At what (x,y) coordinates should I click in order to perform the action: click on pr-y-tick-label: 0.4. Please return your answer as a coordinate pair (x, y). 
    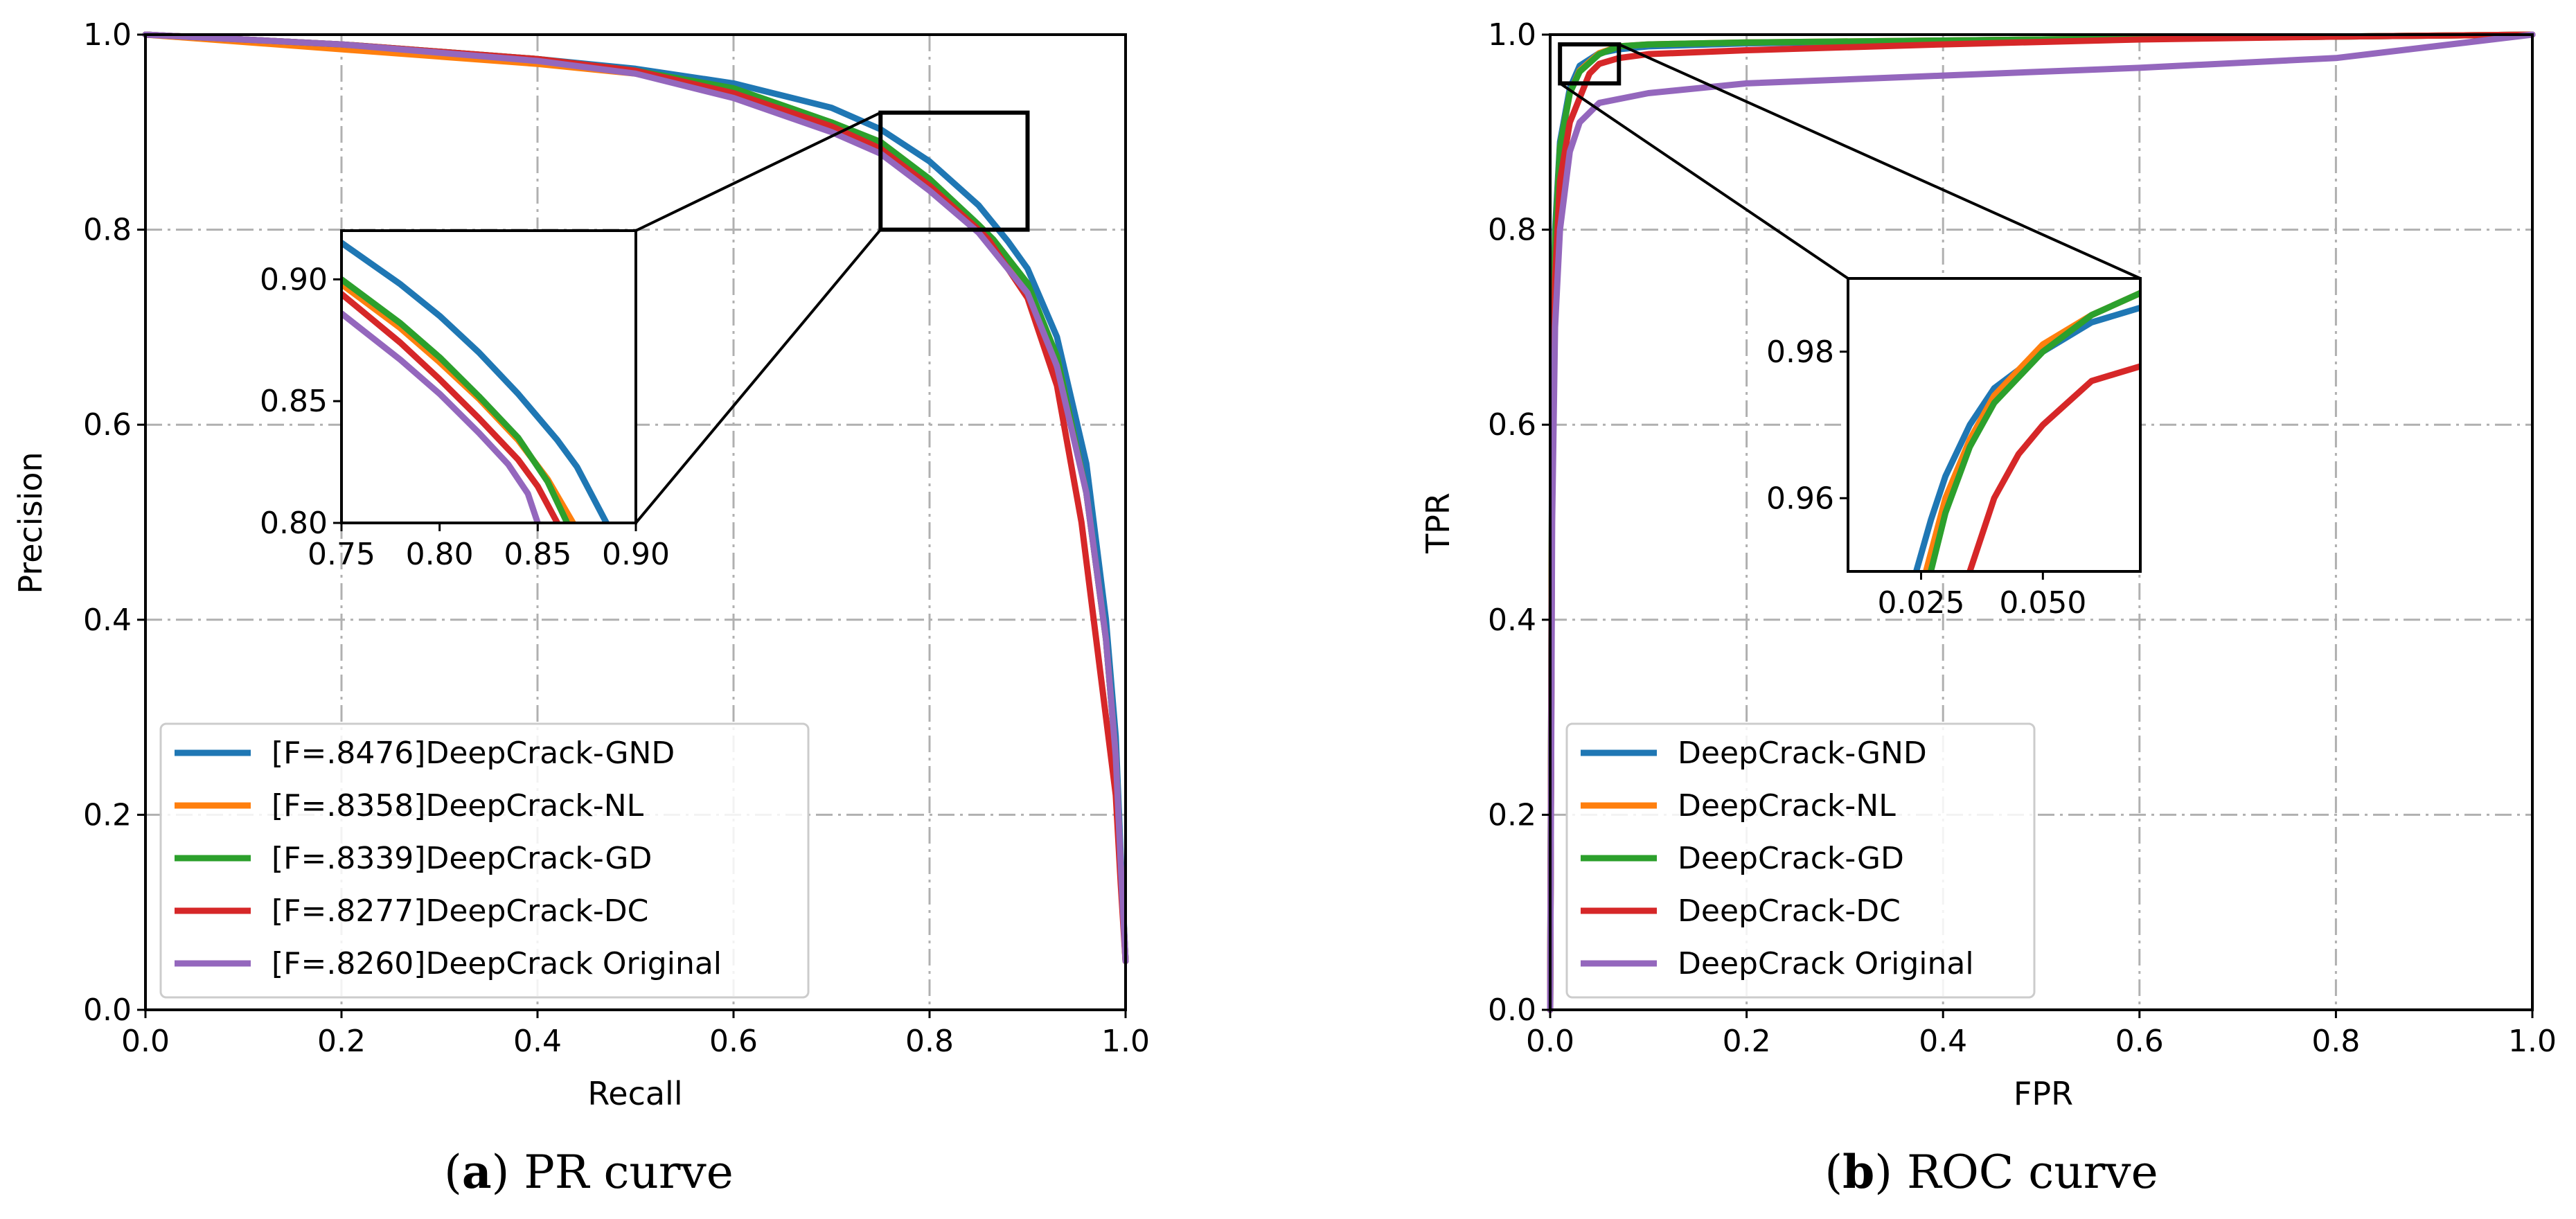
    Looking at the image, I should click on (107, 620).